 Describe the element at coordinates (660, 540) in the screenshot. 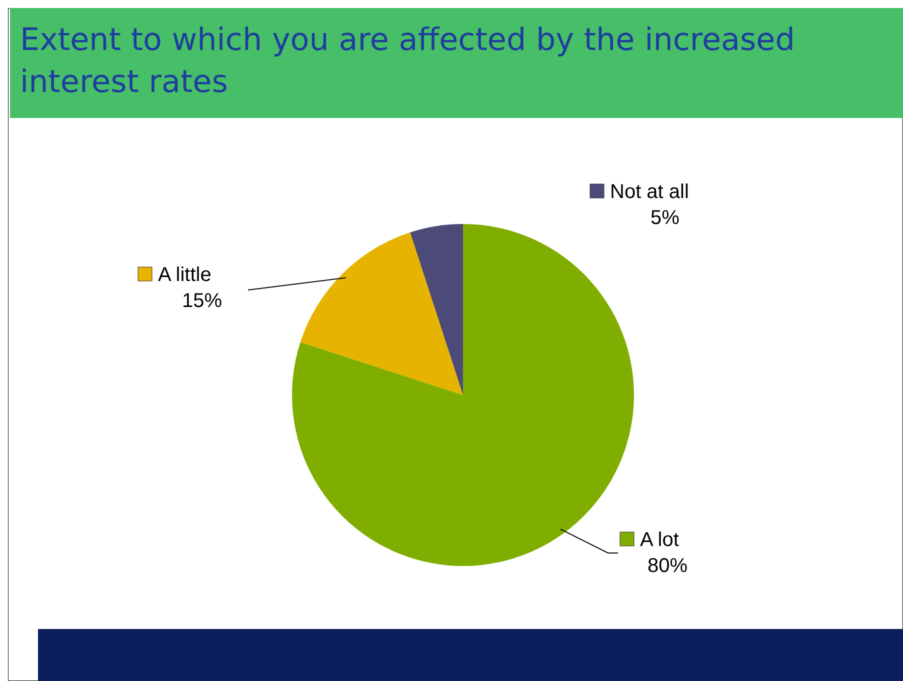

I see `legend-label: A lot` at that location.